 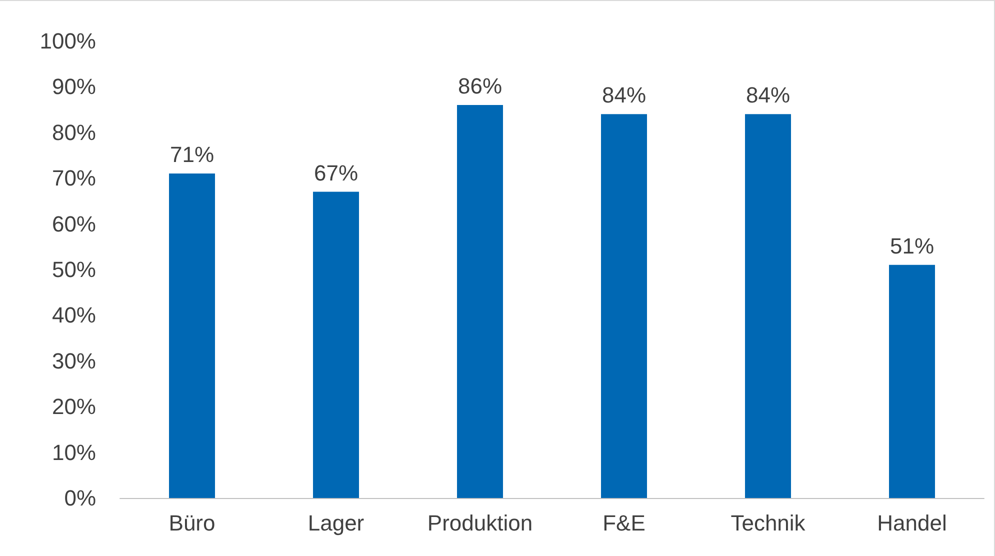 I want to click on x-tick-label: Büro, so click(x=192, y=523).